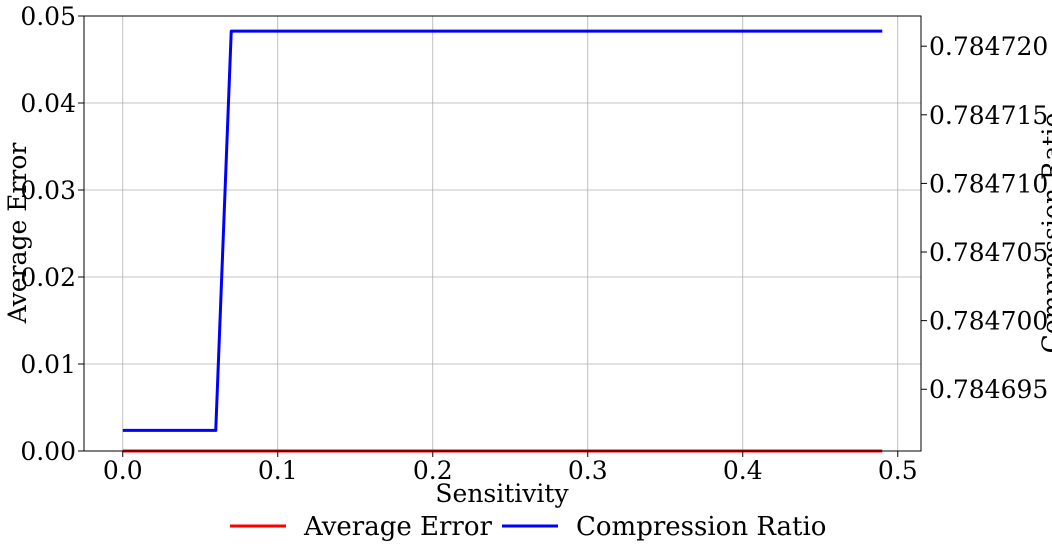 The image size is (1052, 558). I want to click on x-axis: 0.0 0.1 0.2 0.3 0.4 0.5, so click(510, 468).